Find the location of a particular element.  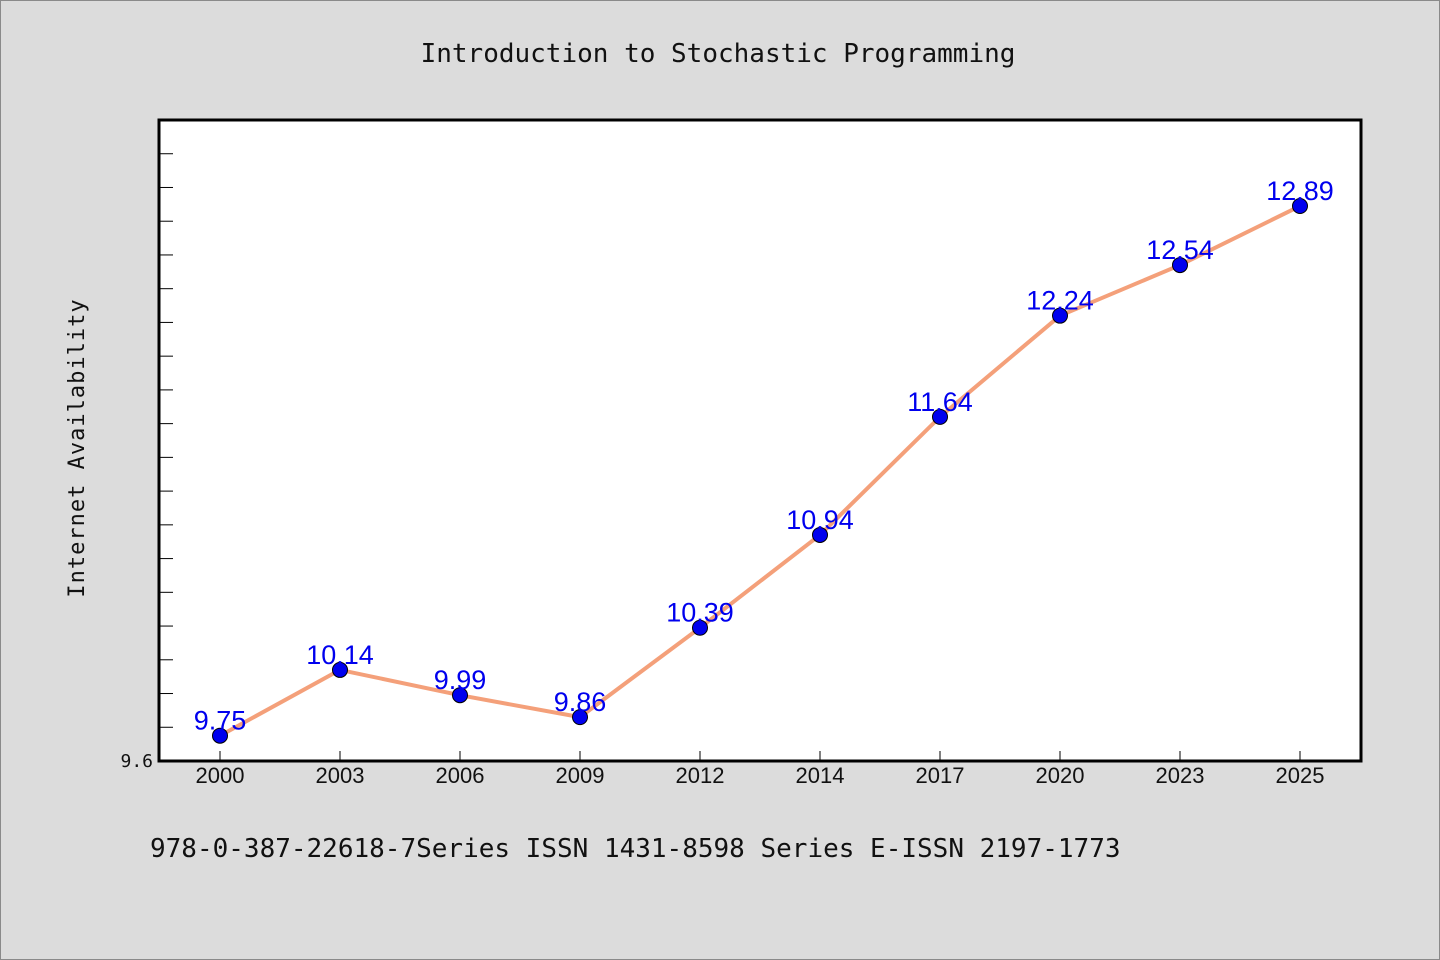

data-label: 10.39 is located at coordinates (700, 613).